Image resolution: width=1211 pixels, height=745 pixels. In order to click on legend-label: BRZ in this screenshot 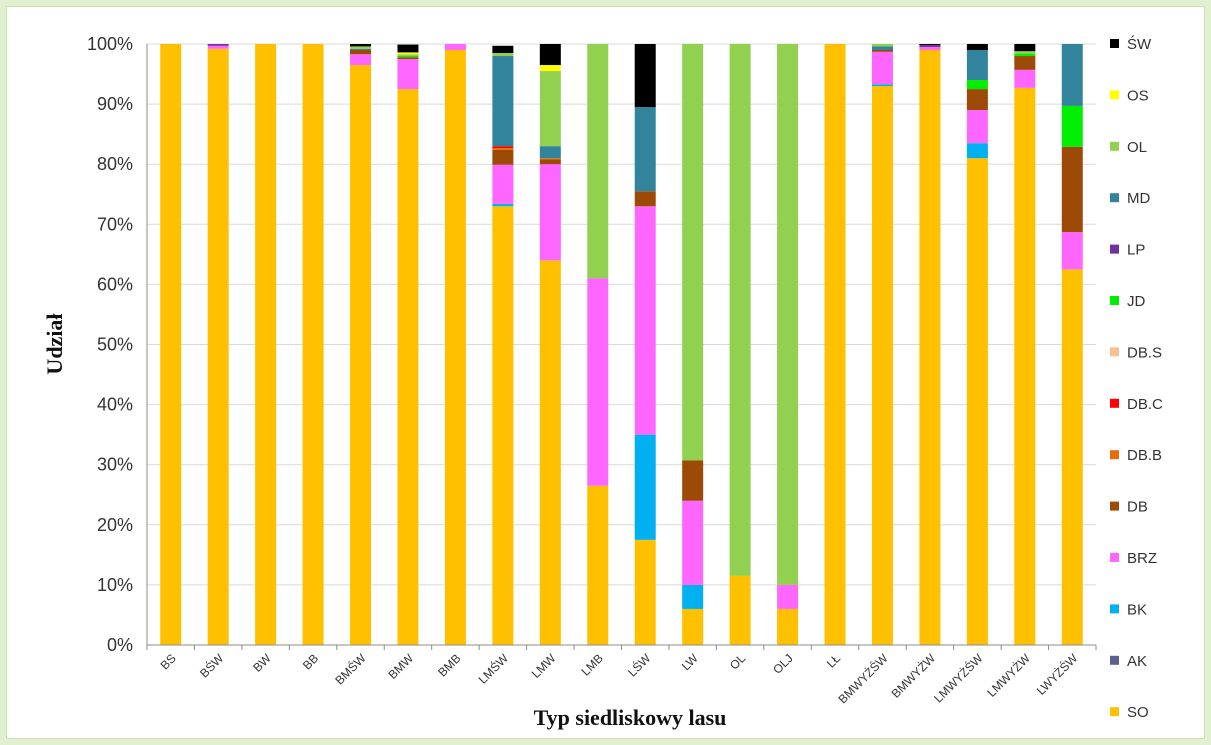, I will do `click(1142, 558)`.